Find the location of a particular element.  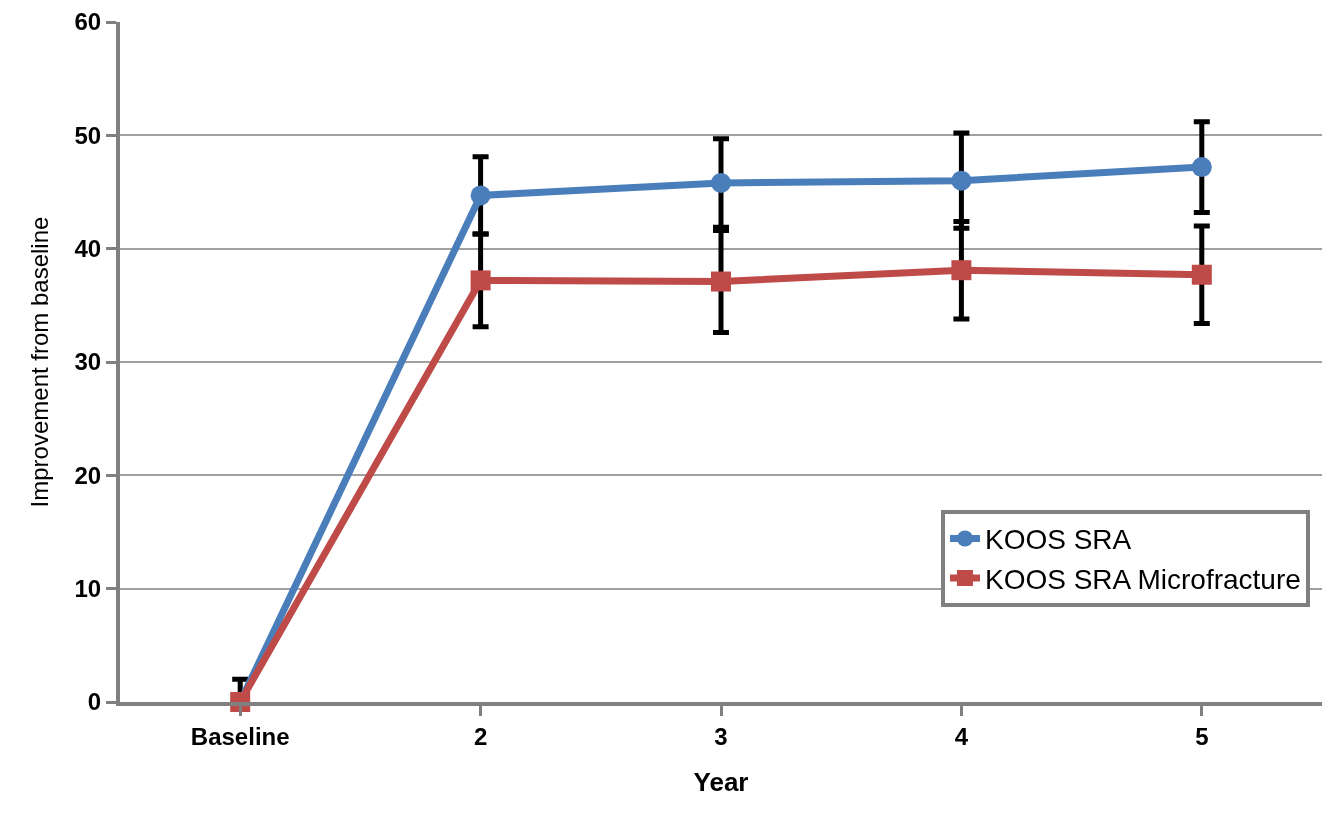

y-tick-label: 20 is located at coordinates (88, 475).